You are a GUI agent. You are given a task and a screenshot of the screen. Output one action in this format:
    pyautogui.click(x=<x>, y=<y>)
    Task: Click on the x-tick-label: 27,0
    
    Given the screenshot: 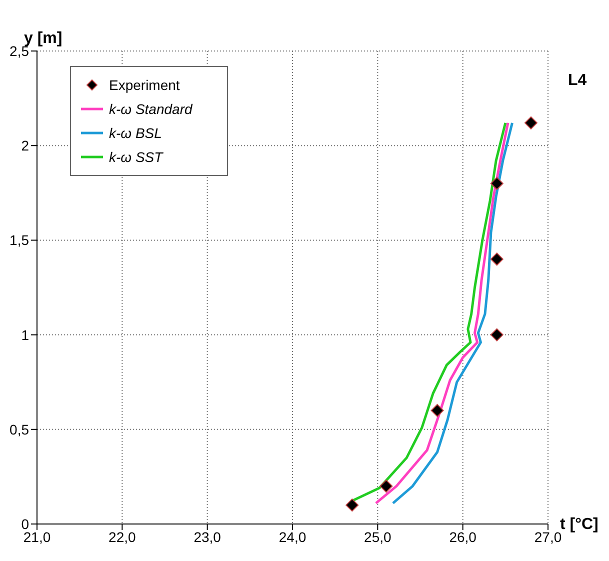 What is the action you would take?
    pyautogui.click(x=548, y=536)
    